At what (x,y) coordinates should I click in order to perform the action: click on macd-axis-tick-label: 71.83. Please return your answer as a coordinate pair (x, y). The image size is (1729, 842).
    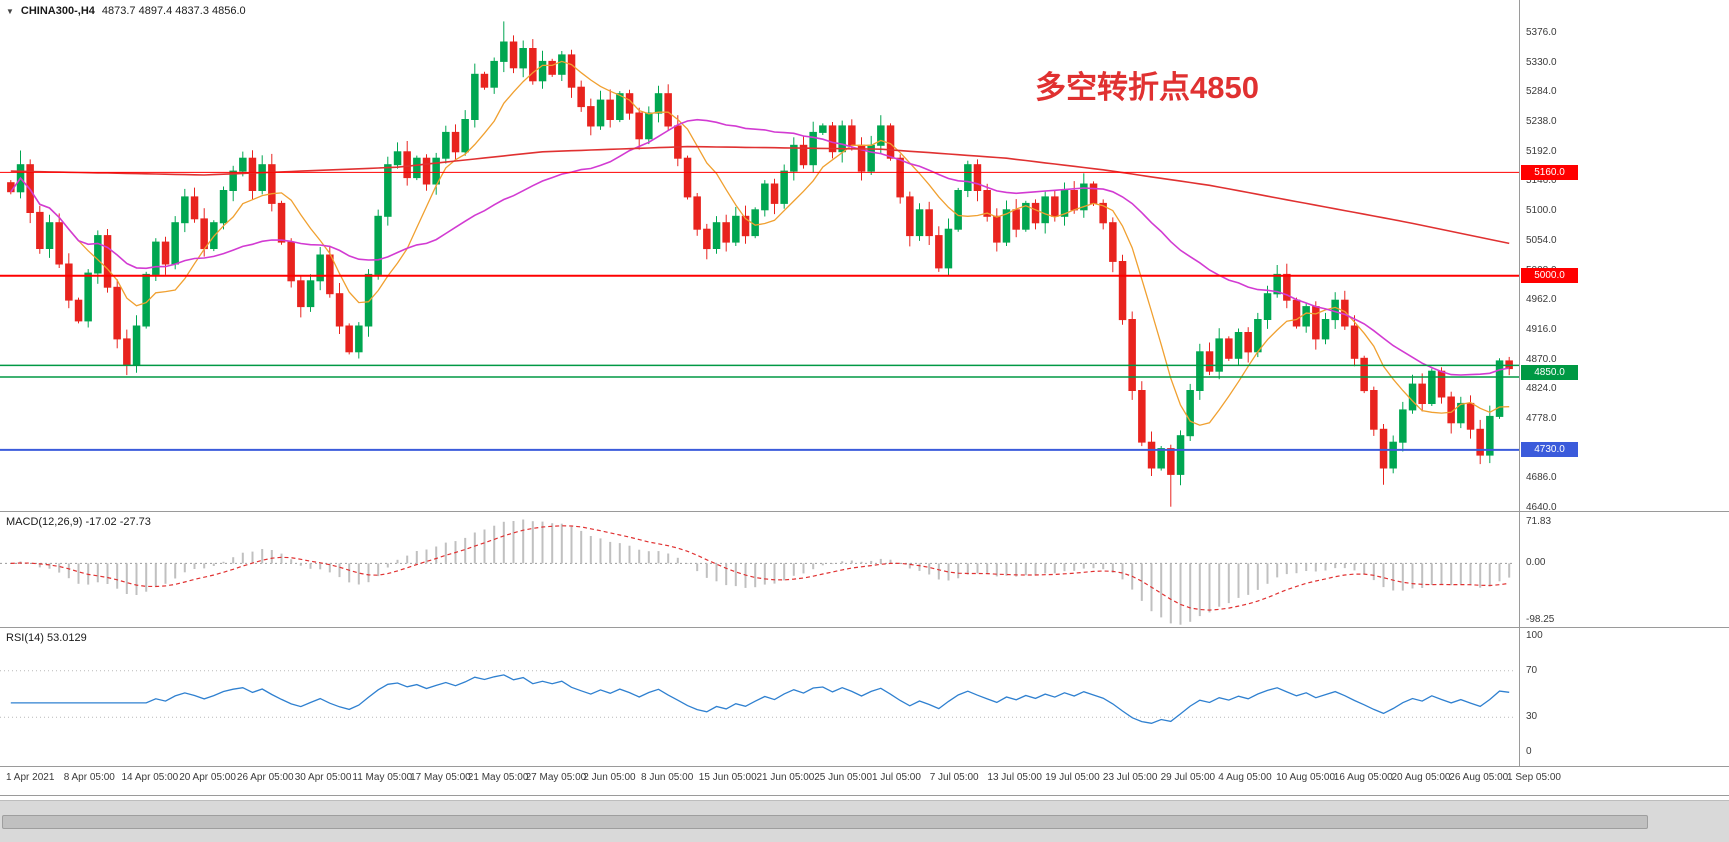
    Looking at the image, I should click on (1539, 521).